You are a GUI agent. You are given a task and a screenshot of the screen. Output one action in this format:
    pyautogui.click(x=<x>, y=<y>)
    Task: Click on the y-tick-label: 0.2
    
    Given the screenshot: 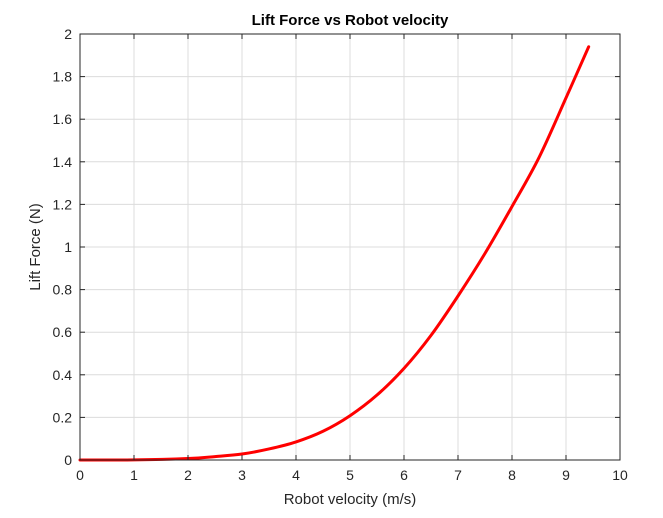 What is the action you would take?
    pyautogui.click(x=63, y=417)
    